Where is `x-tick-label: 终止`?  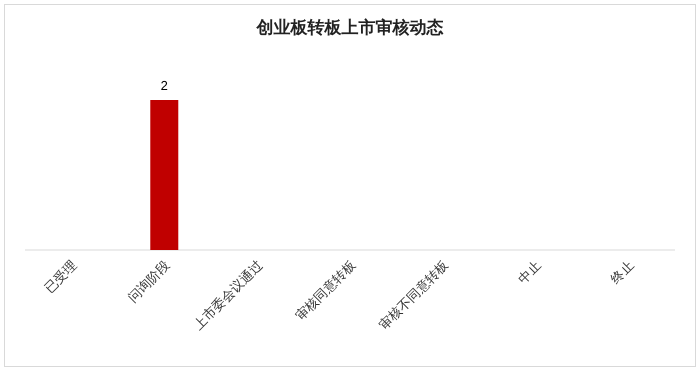 x-tick-label: 终止 is located at coordinates (622, 272).